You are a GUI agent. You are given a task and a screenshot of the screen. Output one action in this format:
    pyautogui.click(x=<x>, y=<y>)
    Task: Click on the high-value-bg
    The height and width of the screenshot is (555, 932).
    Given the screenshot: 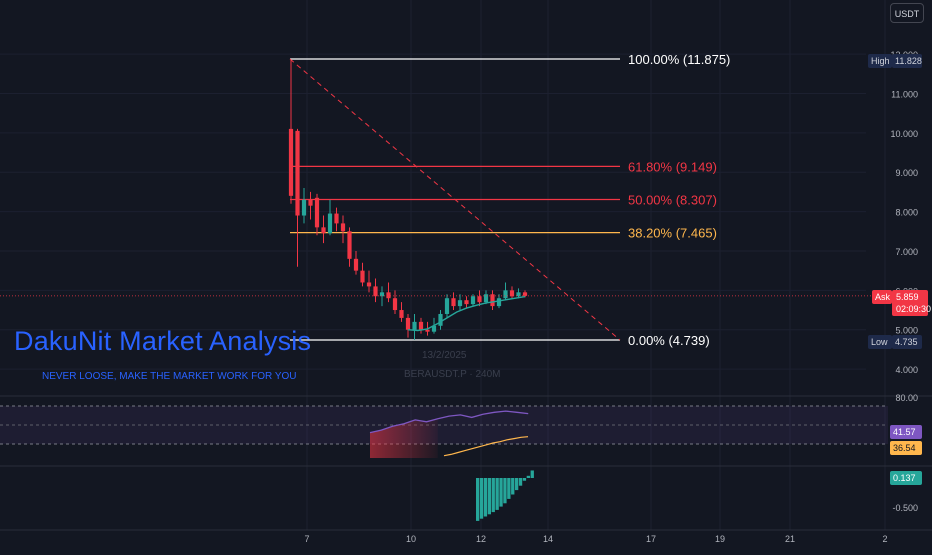 What is the action you would take?
    pyautogui.click(x=907, y=61)
    